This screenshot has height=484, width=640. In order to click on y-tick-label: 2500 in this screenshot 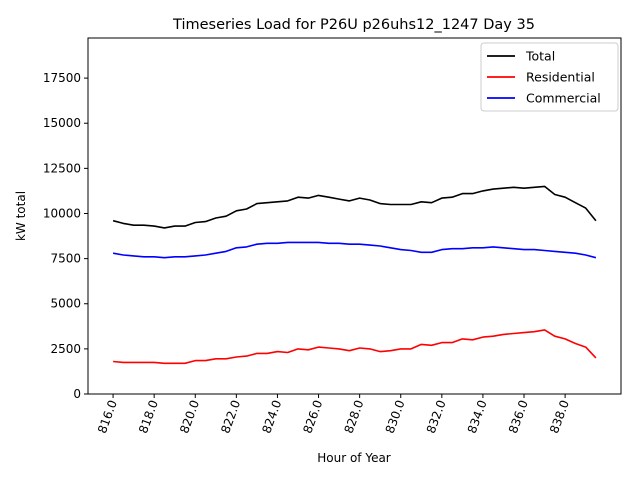, I will do `click(65, 349)`.